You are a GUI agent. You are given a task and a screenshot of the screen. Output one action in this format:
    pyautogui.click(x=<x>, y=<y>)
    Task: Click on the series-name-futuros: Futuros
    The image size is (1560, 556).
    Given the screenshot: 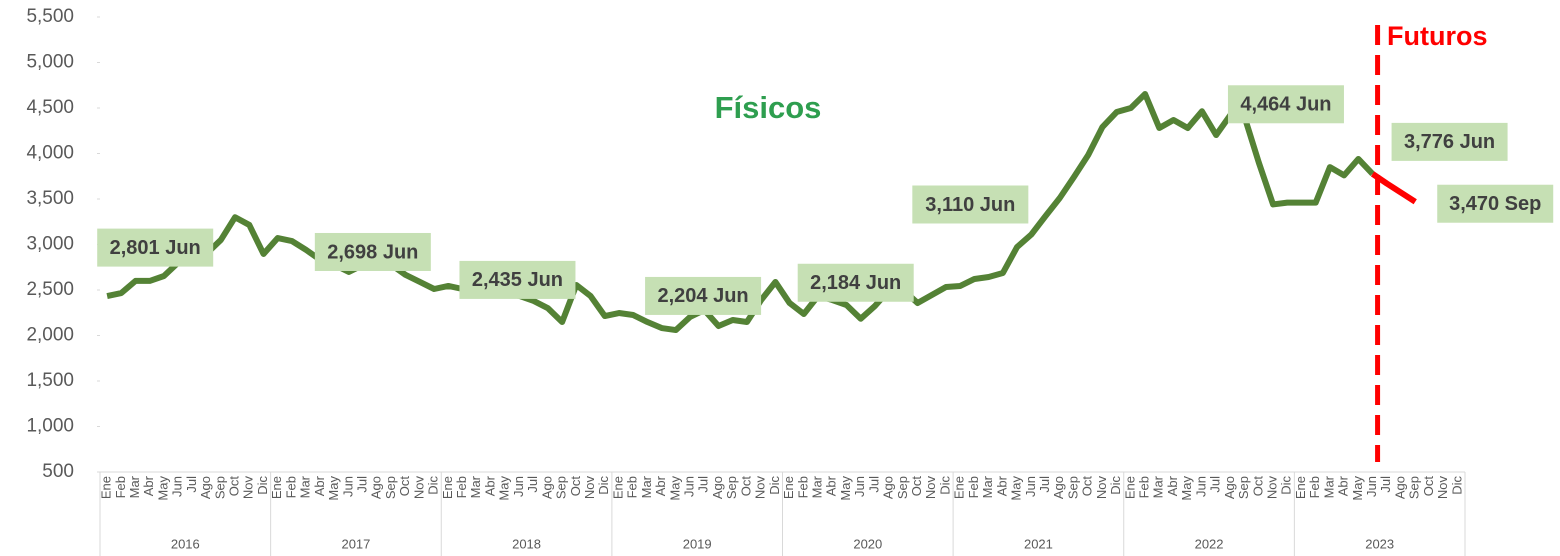 What is the action you would take?
    pyautogui.click(x=1437, y=36)
    